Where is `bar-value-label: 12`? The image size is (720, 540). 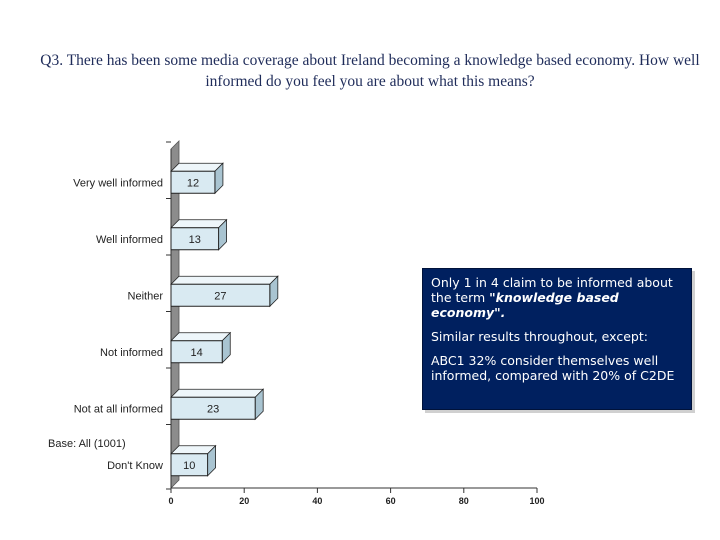
bar-value-label: 12 is located at coordinates (193, 183).